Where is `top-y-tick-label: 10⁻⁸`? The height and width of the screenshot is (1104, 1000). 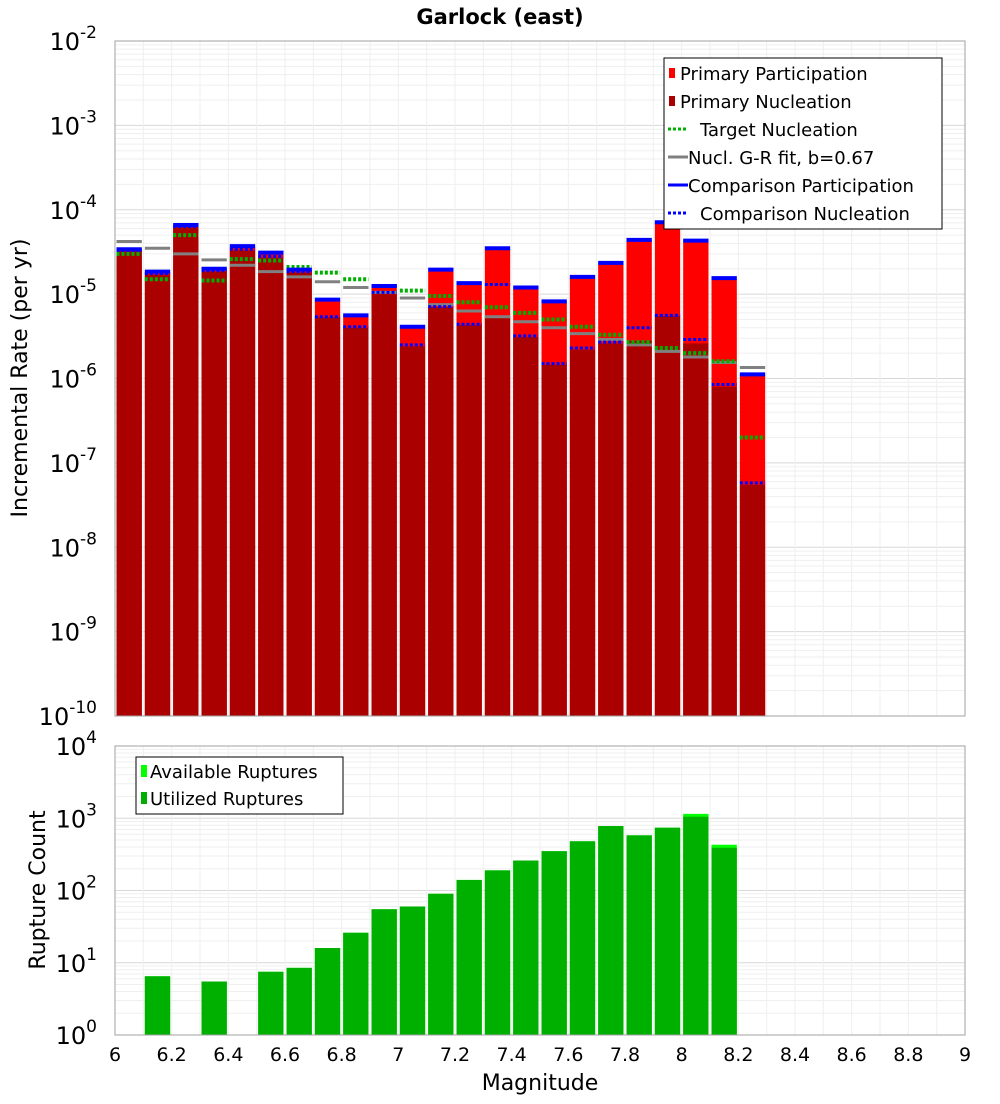
top-y-tick-label: 10⁻⁸ is located at coordinates (74, 545).